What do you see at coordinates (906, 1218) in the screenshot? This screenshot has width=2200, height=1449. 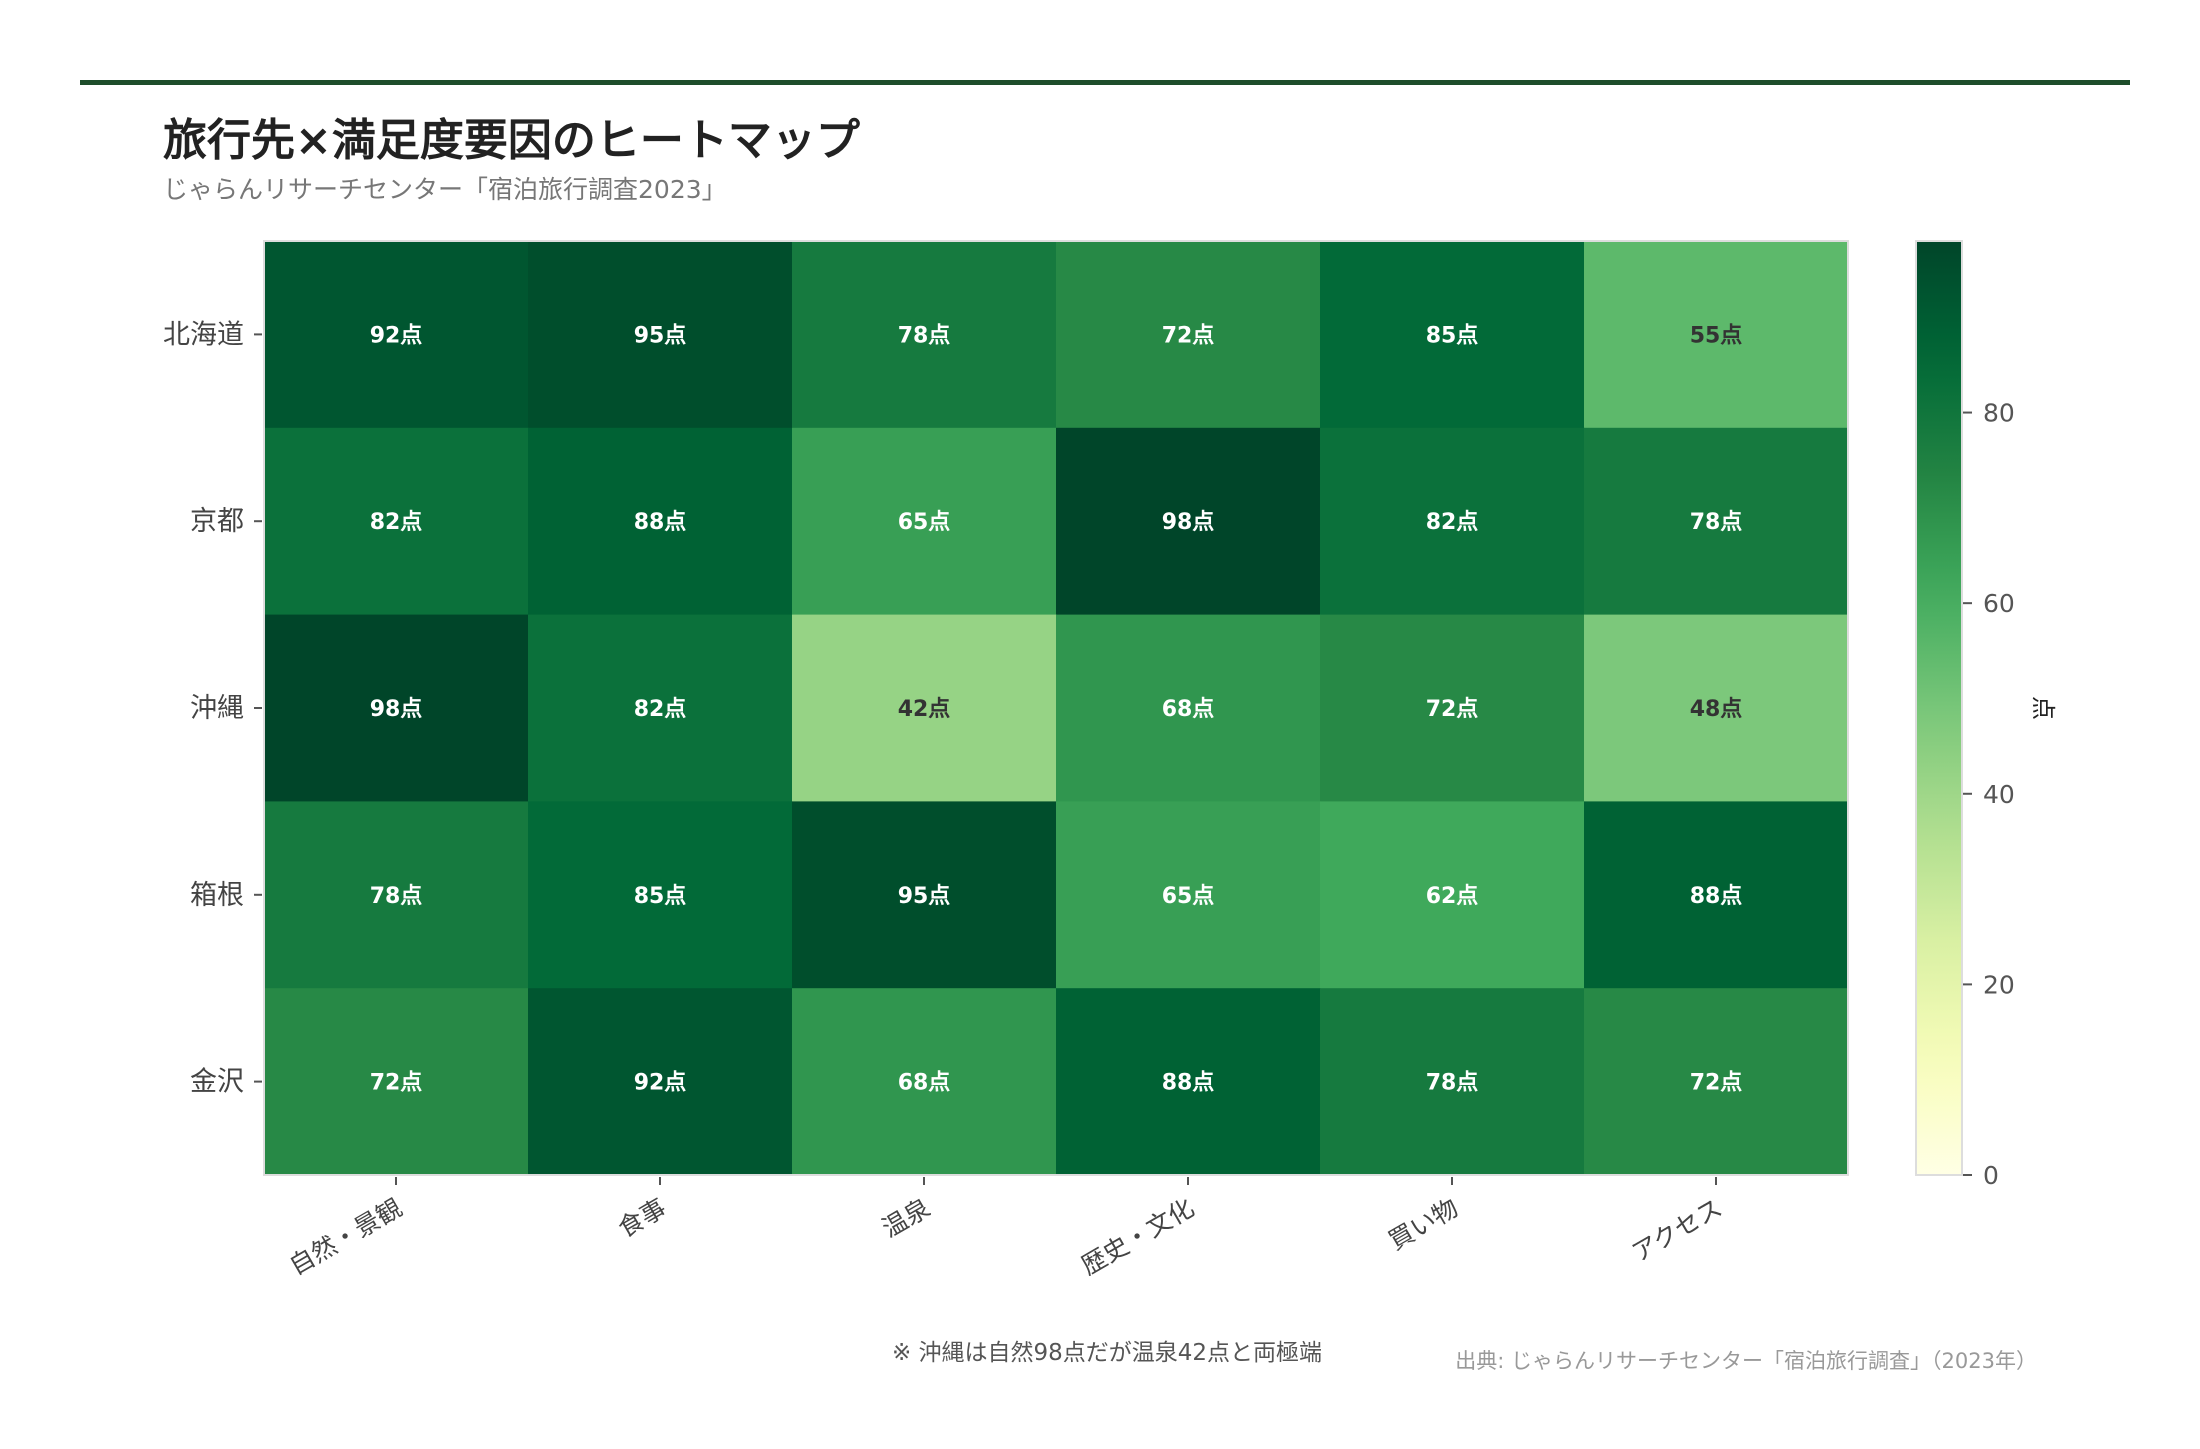 I see `x-tick-label: 温泉` at bounding box center [906, 1218].